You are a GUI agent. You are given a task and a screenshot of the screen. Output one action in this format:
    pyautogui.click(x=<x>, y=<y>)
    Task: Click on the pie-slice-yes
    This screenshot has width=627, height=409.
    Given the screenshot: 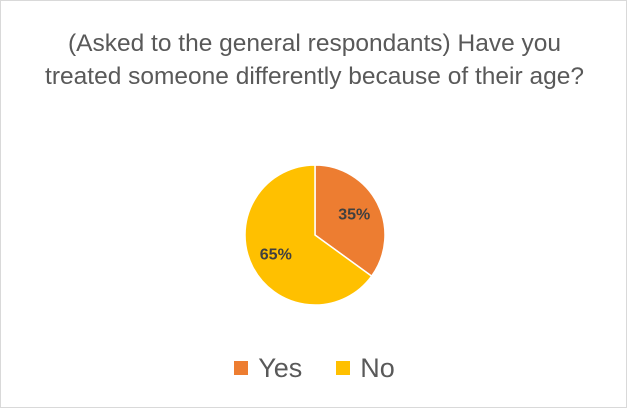 What is the action you would take?
    pyautogui.click(x=350, y=221)
    